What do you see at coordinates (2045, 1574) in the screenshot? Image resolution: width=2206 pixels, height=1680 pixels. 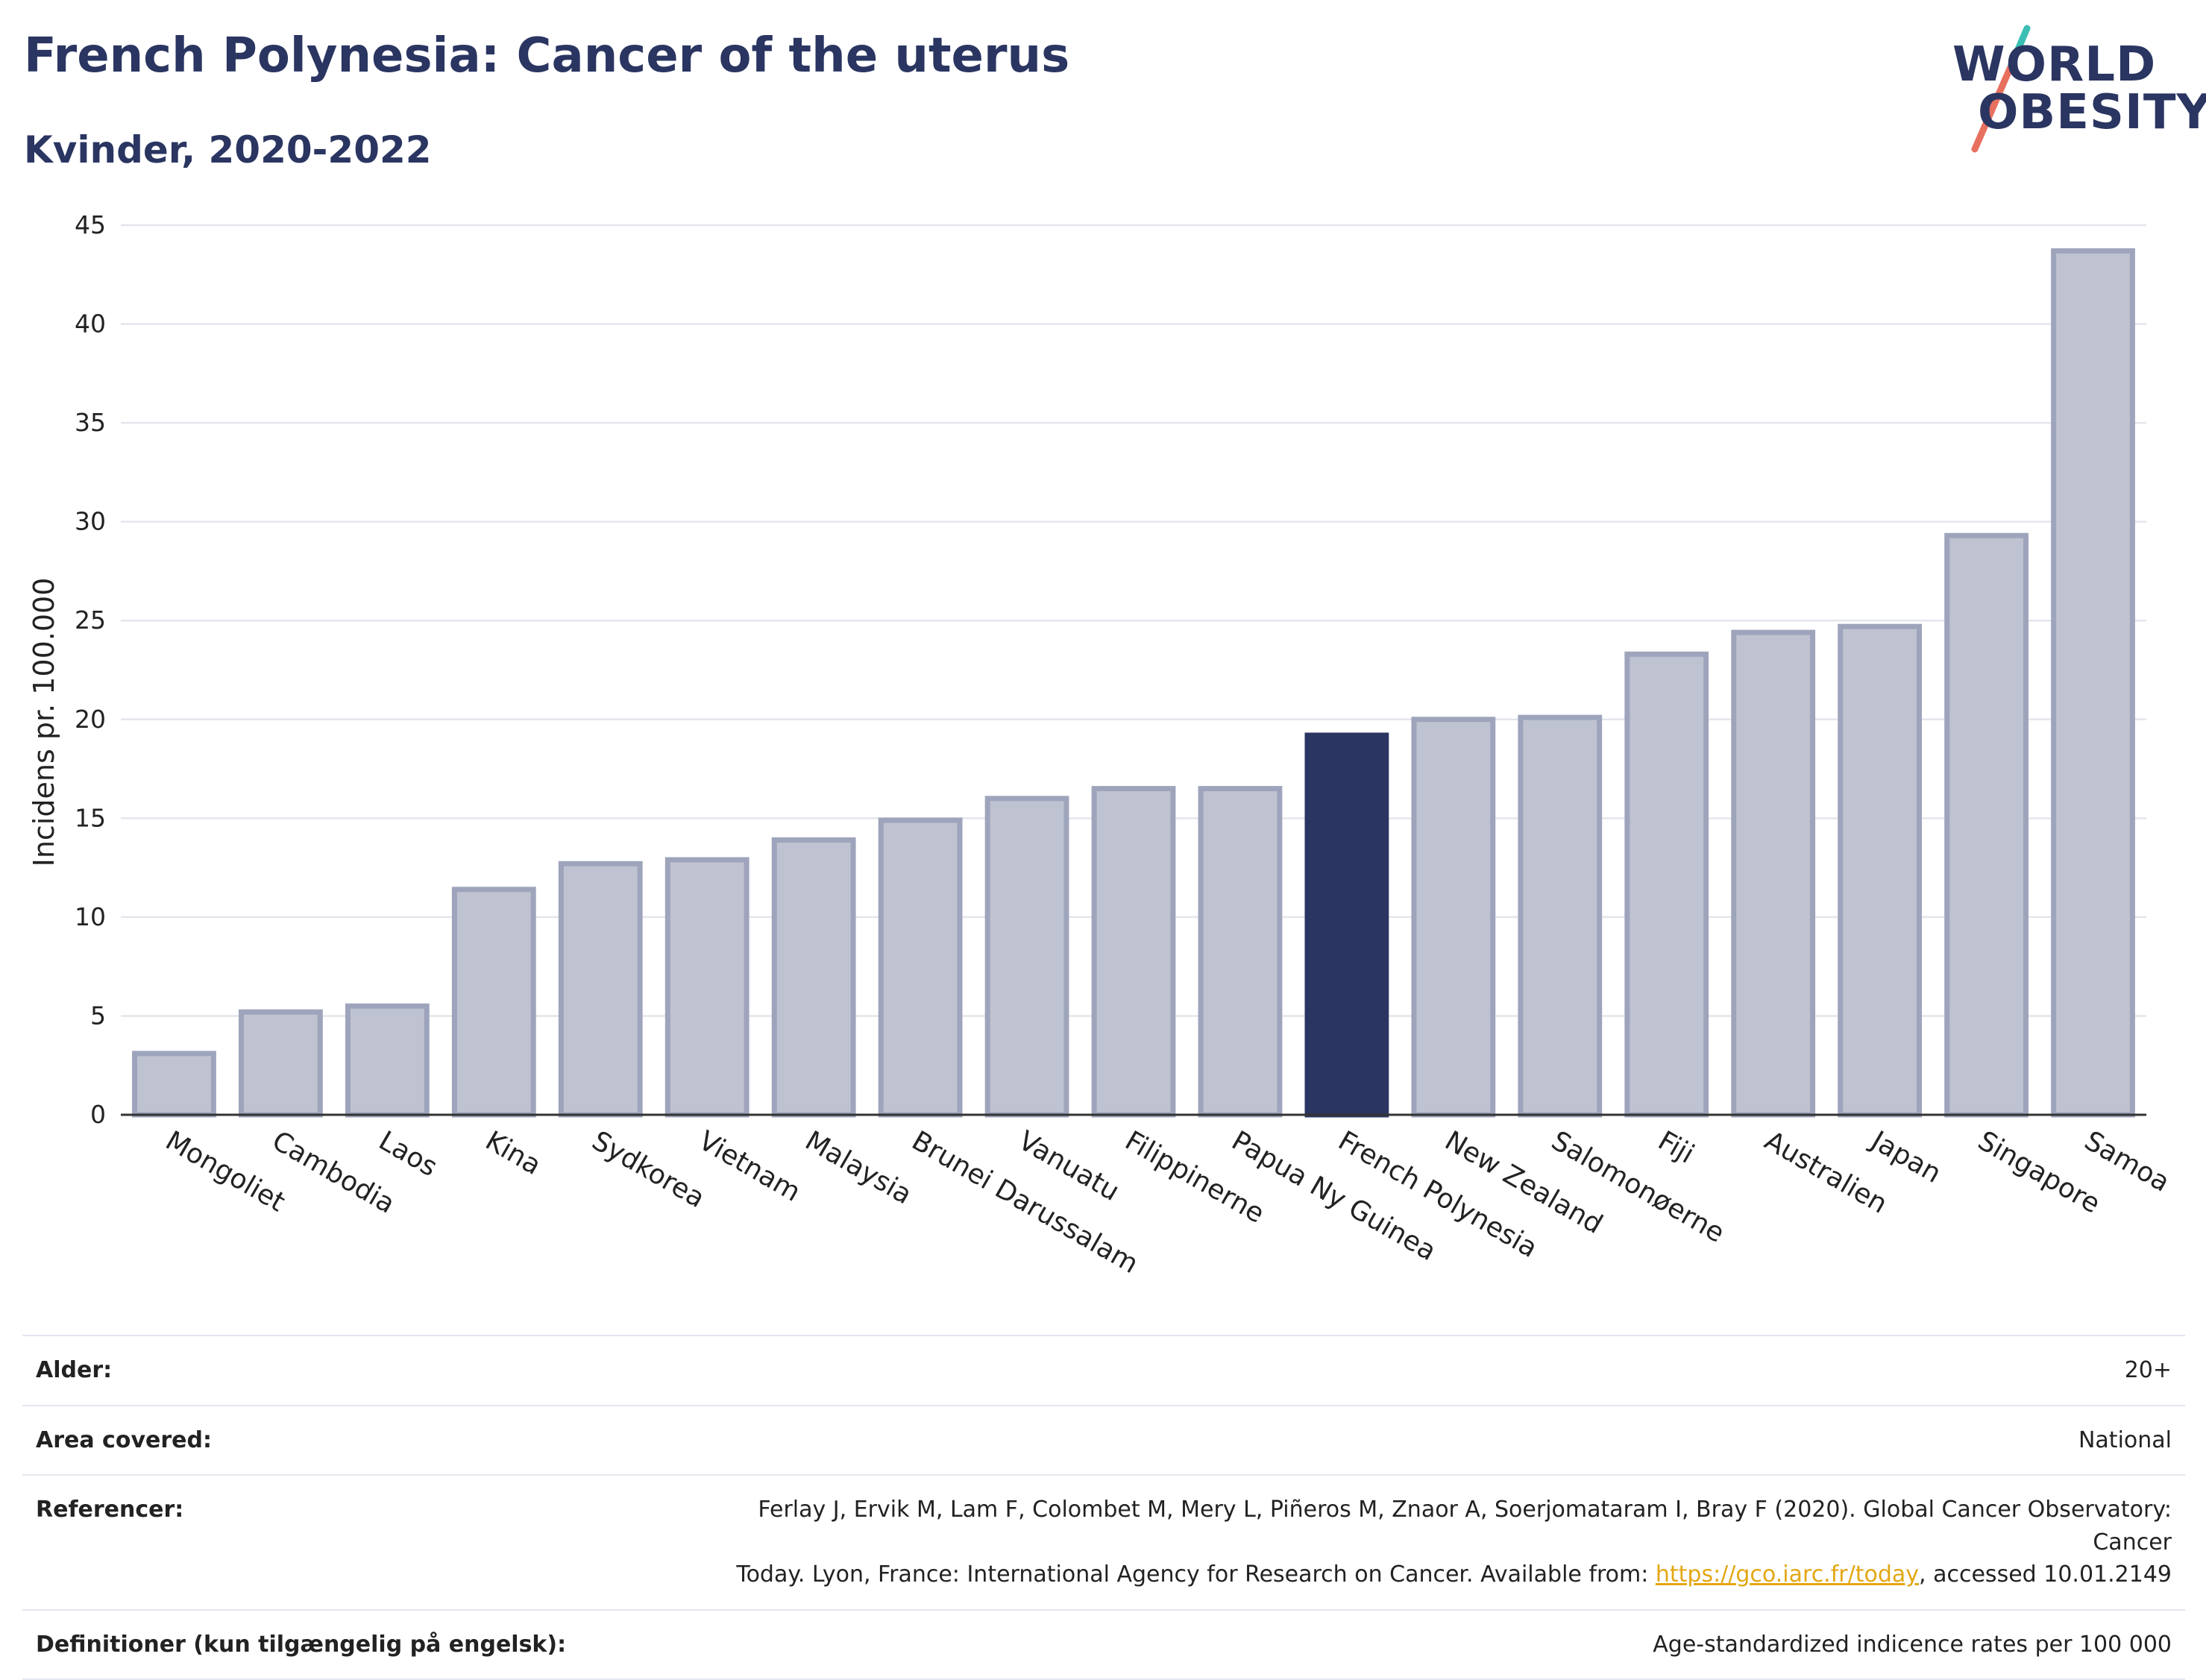 I see `reference-accessed: , accessed 10.01.2149` at bounding box center [2045, 1574].